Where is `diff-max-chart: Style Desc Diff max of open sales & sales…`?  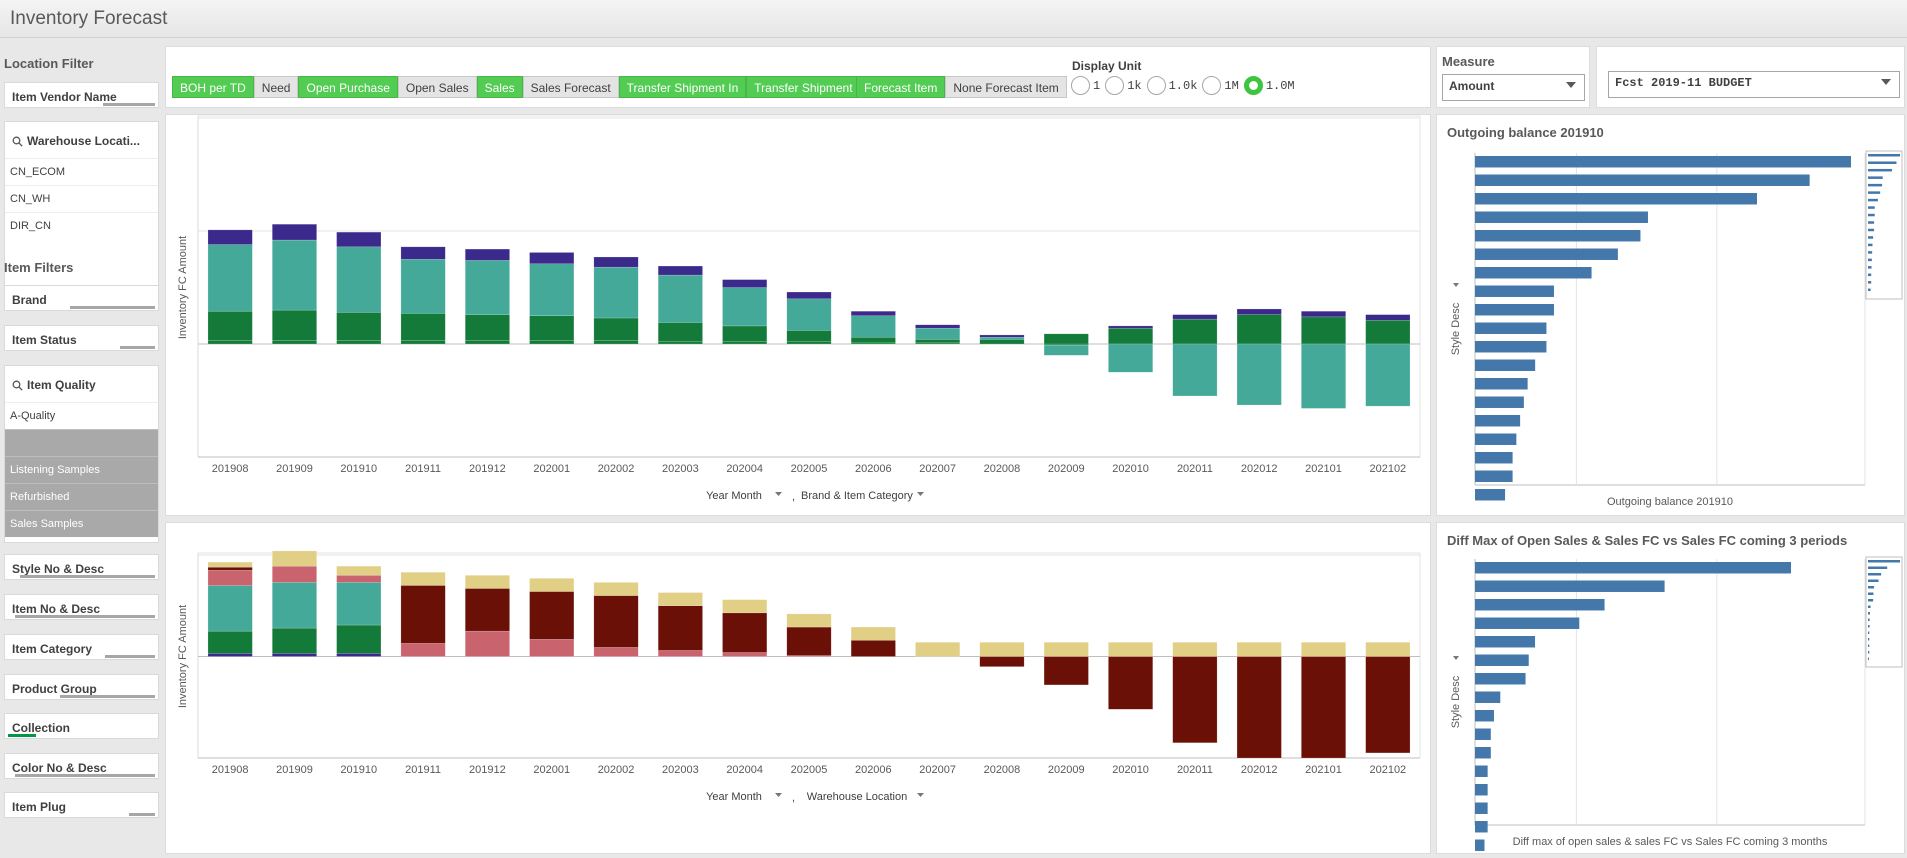 diff-max-chart: Style Desc Diff max of open sales & sales… is located at coordinates (1670, 688).